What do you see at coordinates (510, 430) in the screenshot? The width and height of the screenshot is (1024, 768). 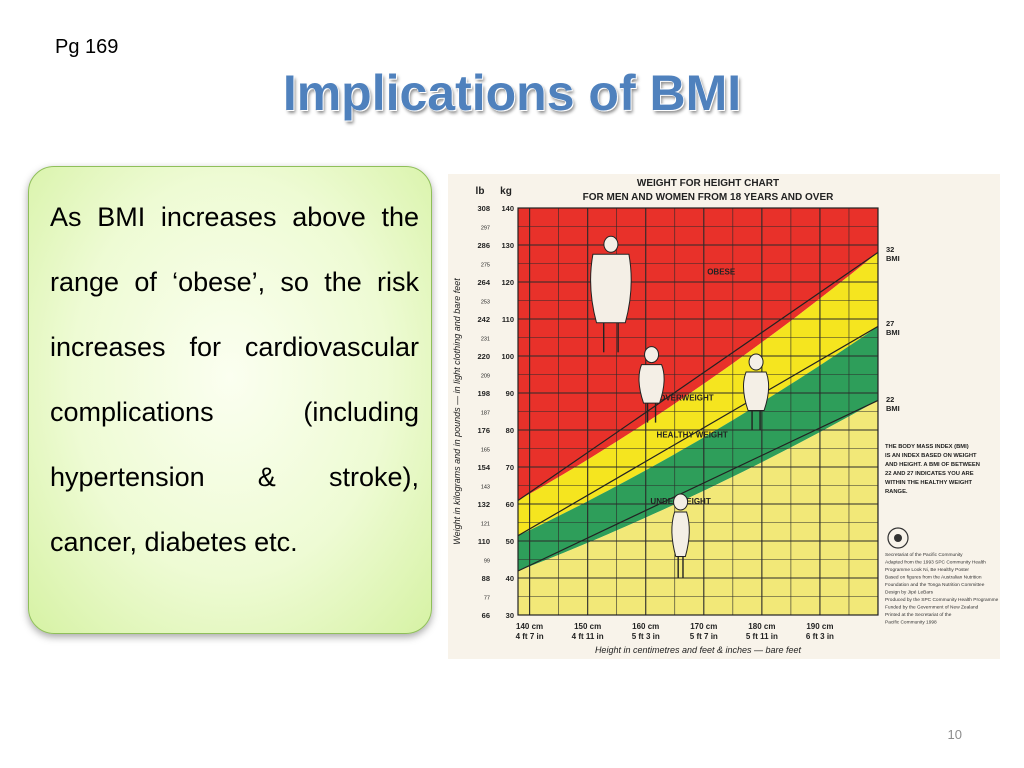 I see `y-tick-kg: 80` at bounding box center [510, 430].